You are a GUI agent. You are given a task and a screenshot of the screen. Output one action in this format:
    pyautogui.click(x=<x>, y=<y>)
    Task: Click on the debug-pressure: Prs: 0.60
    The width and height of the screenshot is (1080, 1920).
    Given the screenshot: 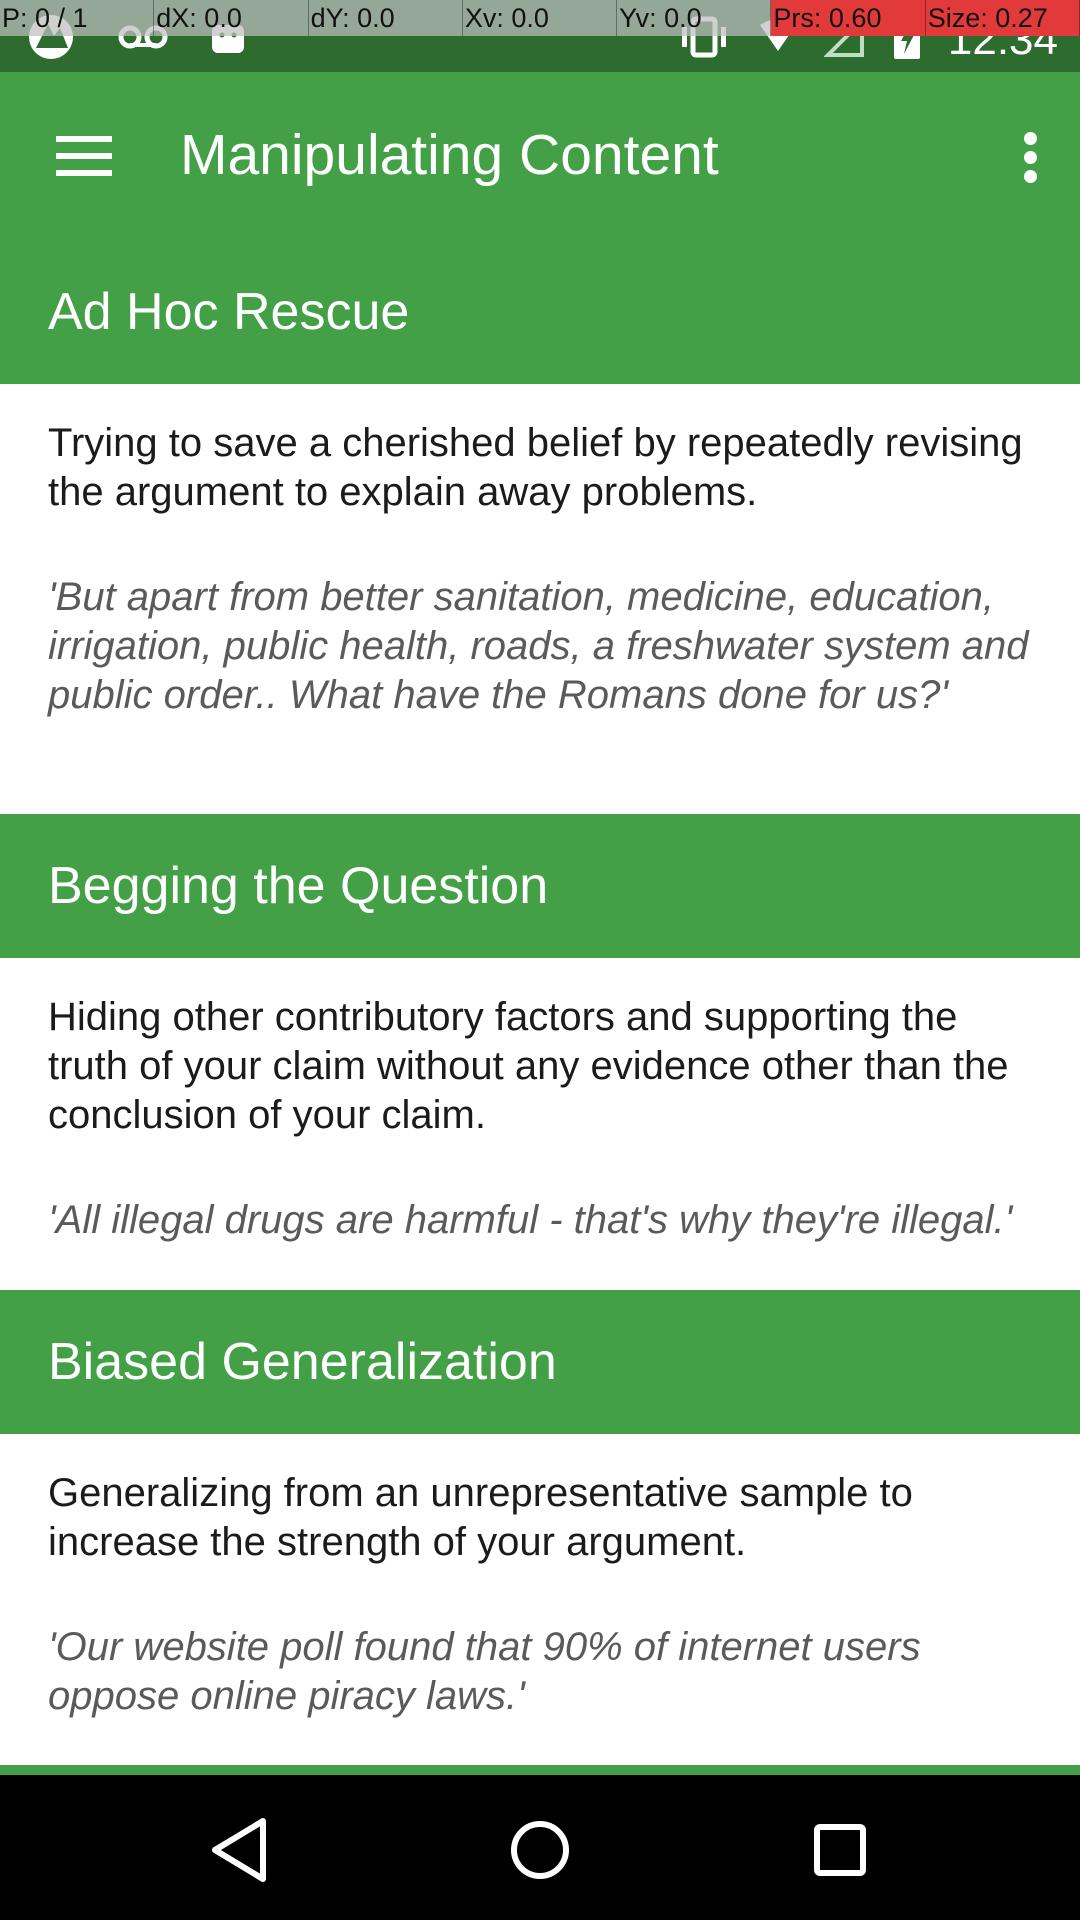 What is the action you would take?
    pyautogui.click(x=848, y=18)
    